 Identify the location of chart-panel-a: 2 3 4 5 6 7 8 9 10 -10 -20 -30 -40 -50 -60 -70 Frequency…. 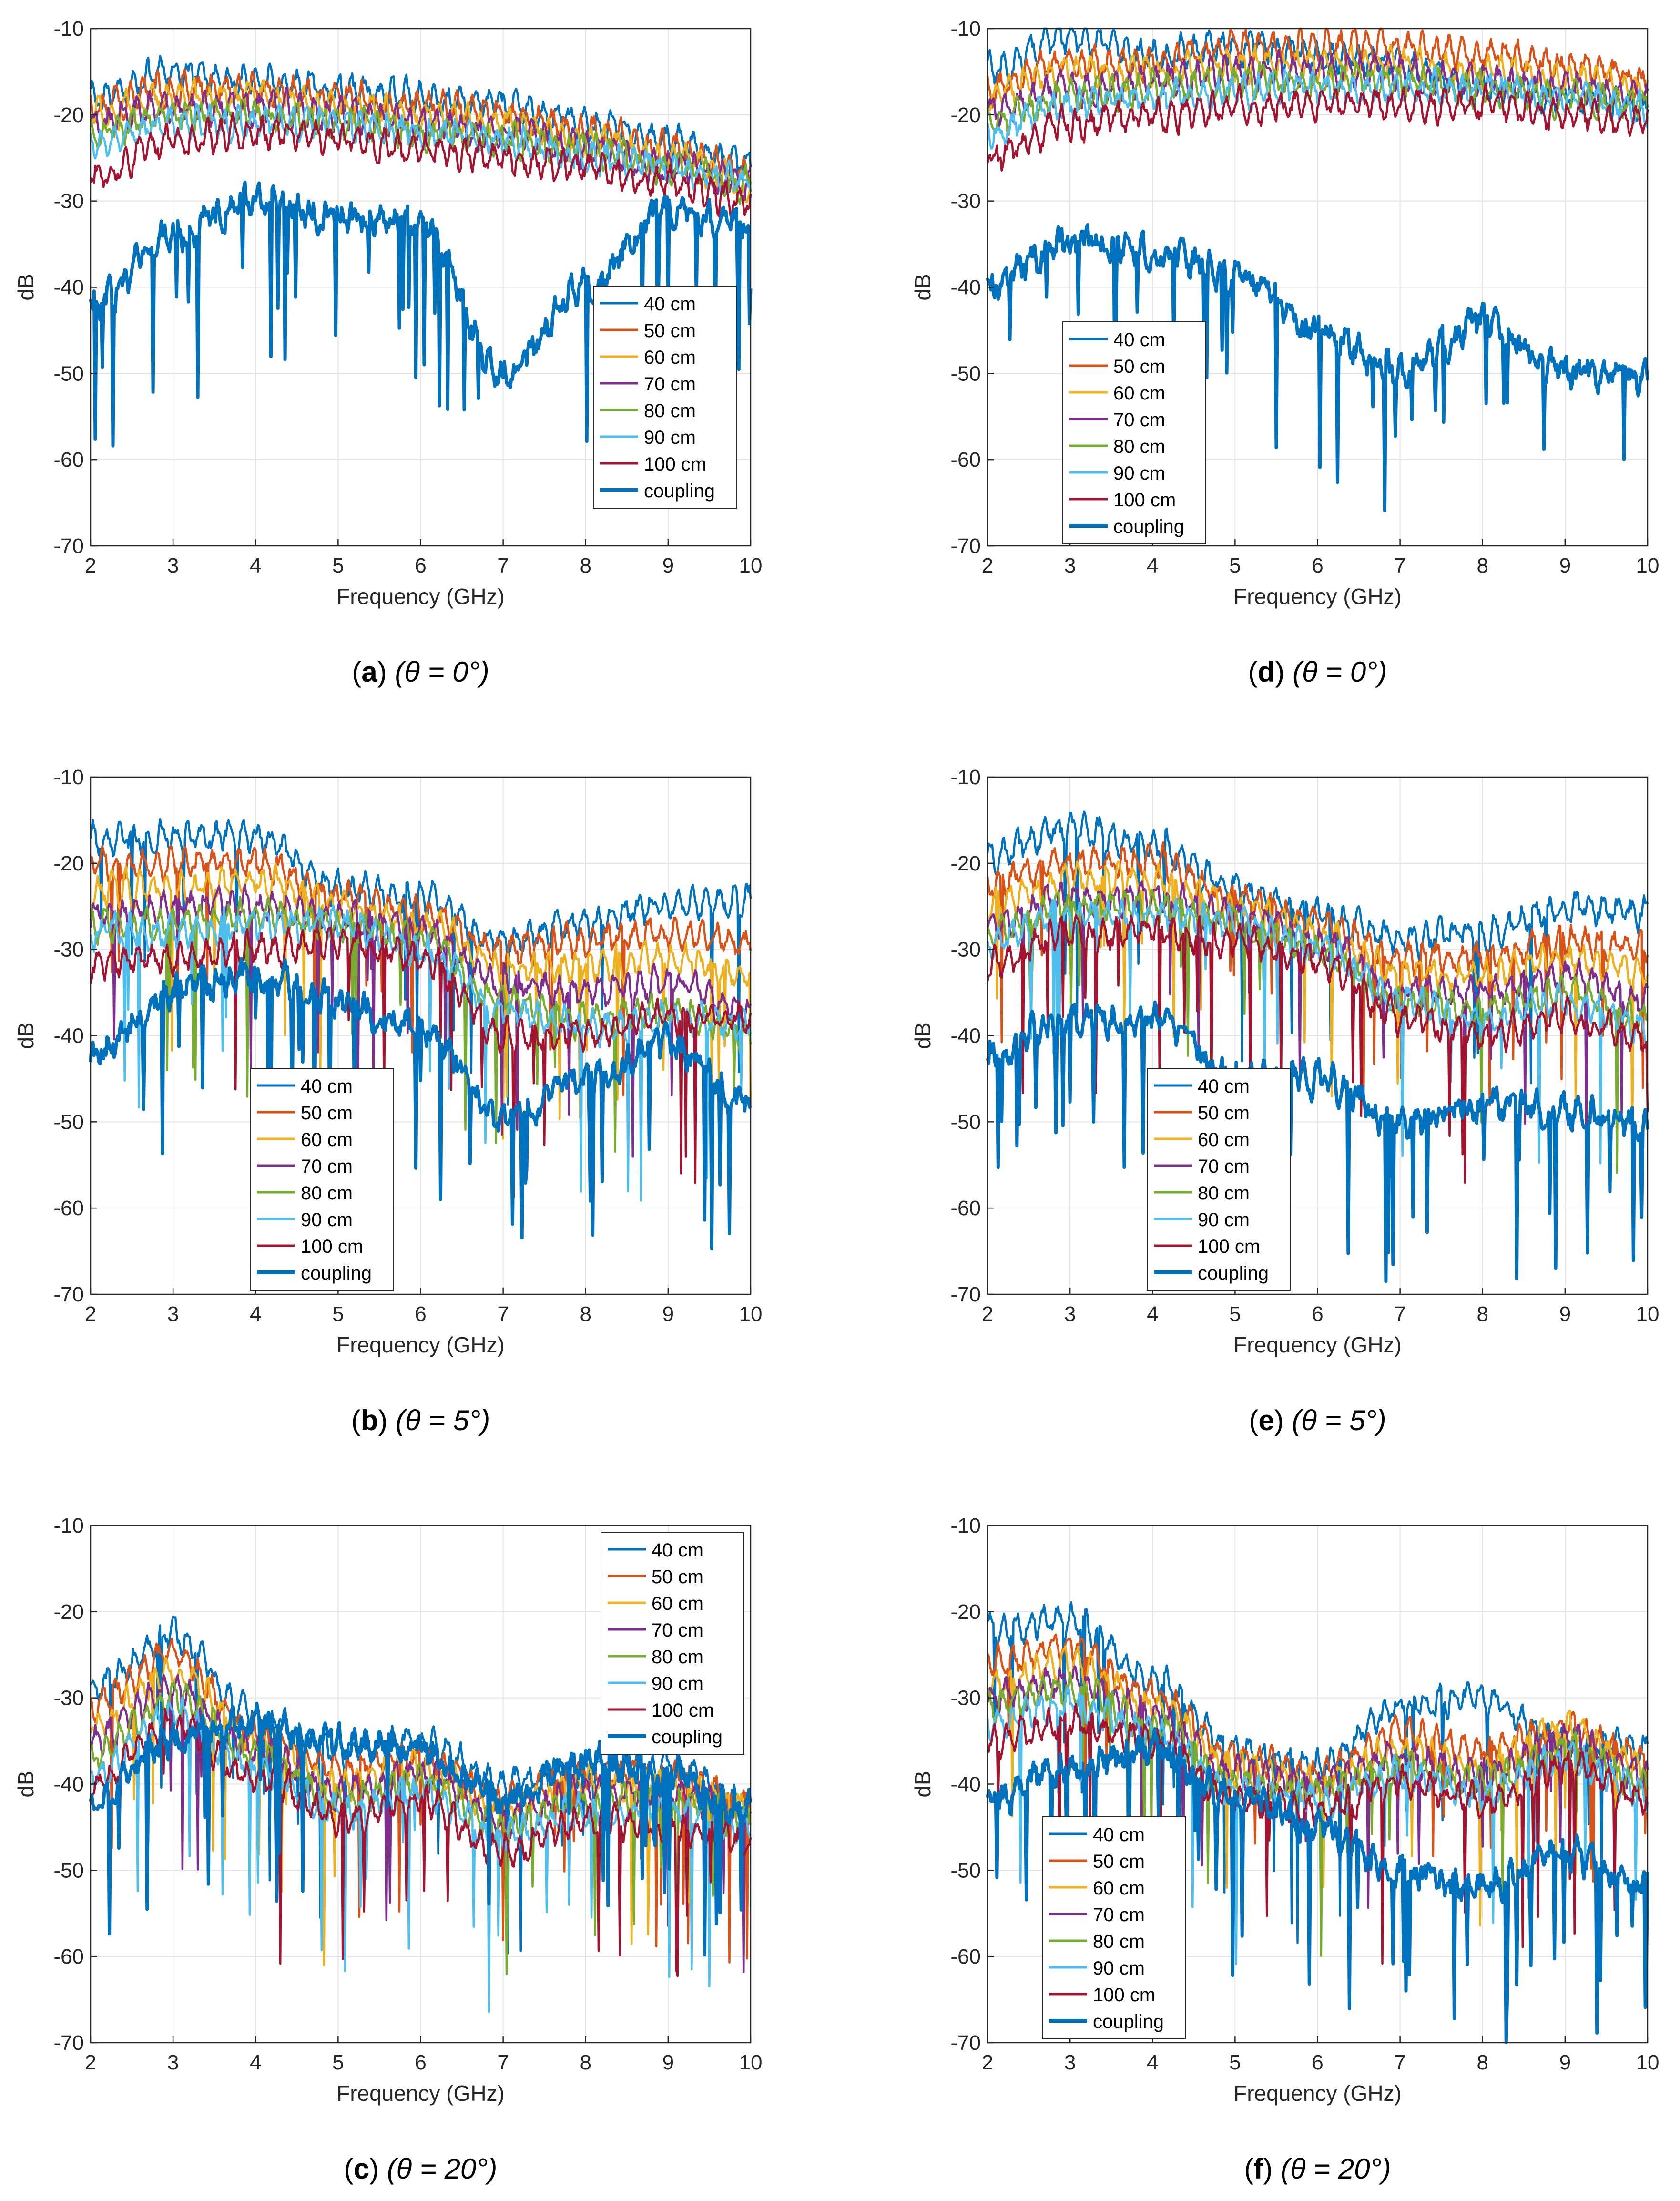
(387, 352).